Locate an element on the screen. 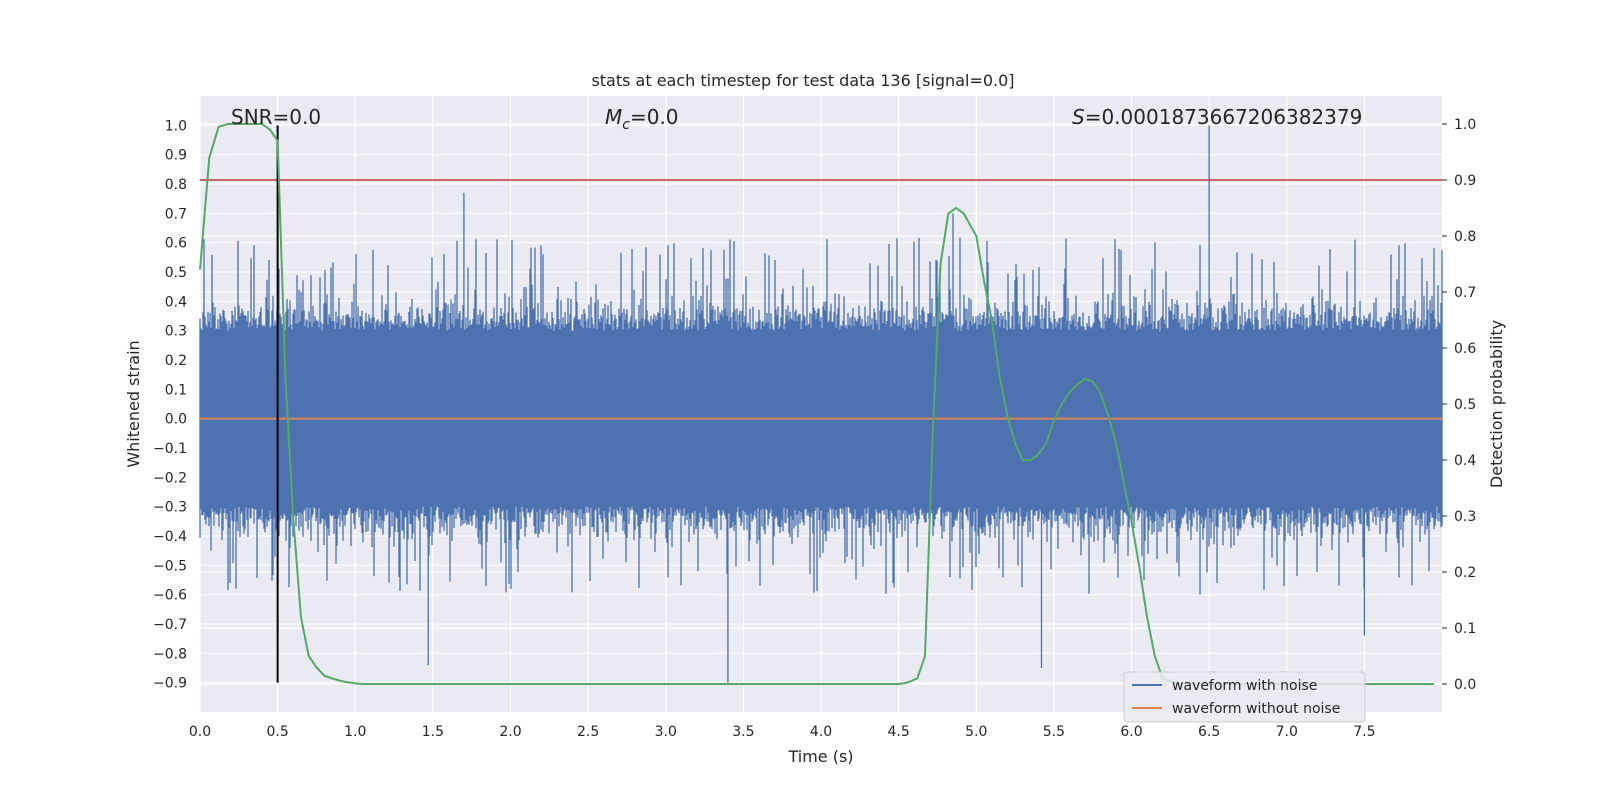 This screenshot has height=800, width=1600. right-y-axis-ticks: 1.0 0.9 0.8 0.7 0.6 0.5 0.4 0.3 0.2 0.1 0.0 is located at coordinates (1459, 405).